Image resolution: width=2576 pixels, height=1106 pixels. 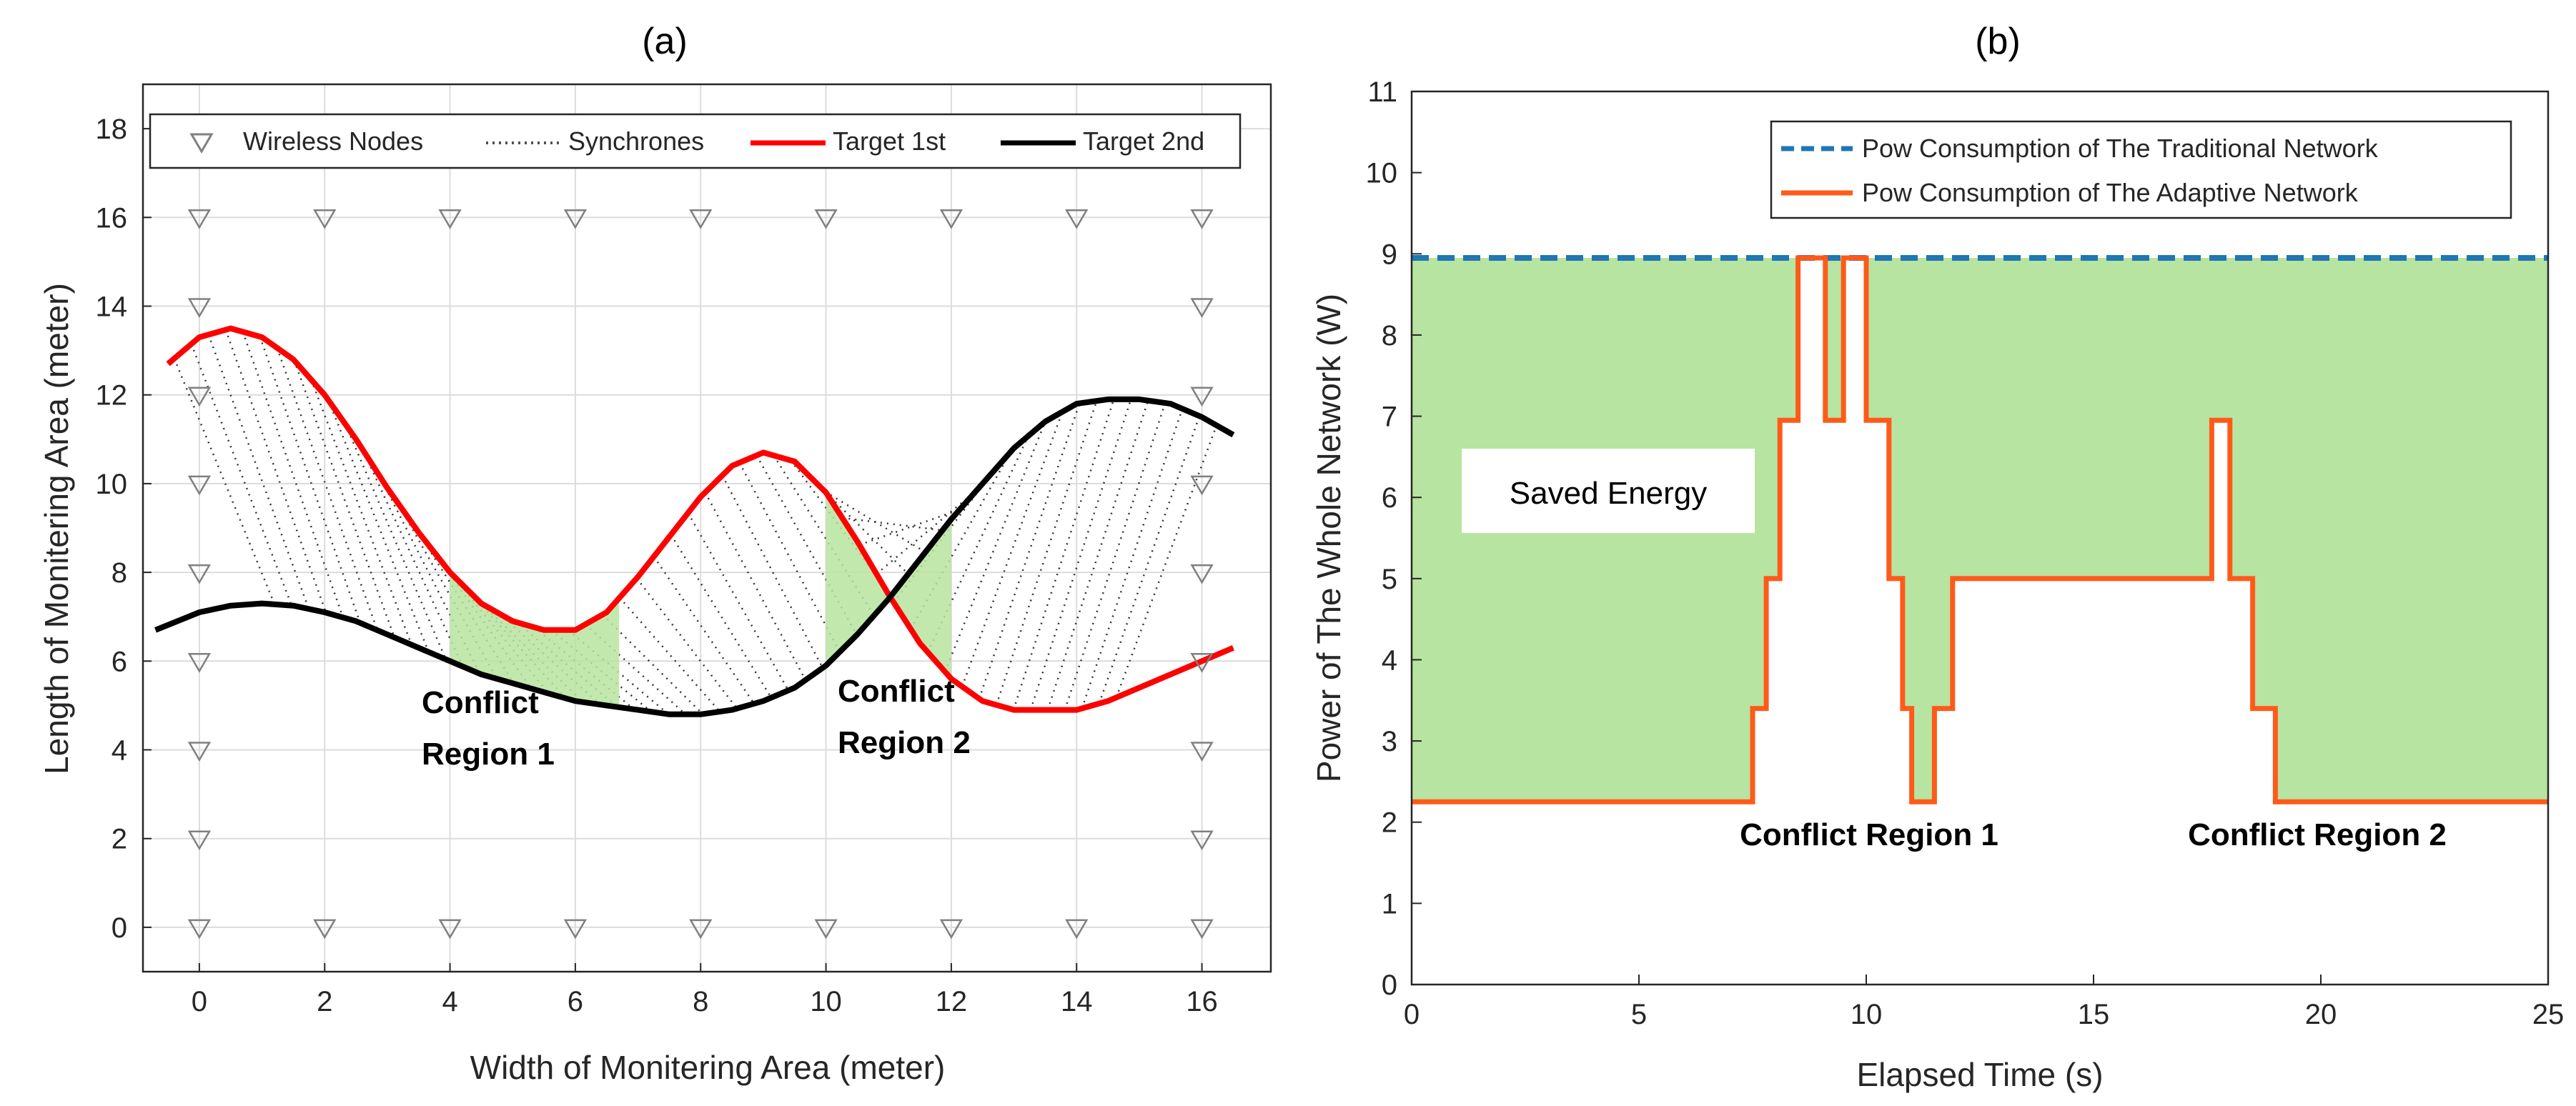 What do you see at coordinates (481, 702) in the screenshot?
I see `conflict-region-1-label-line1: Conflict` at bounding box center [481, 702].